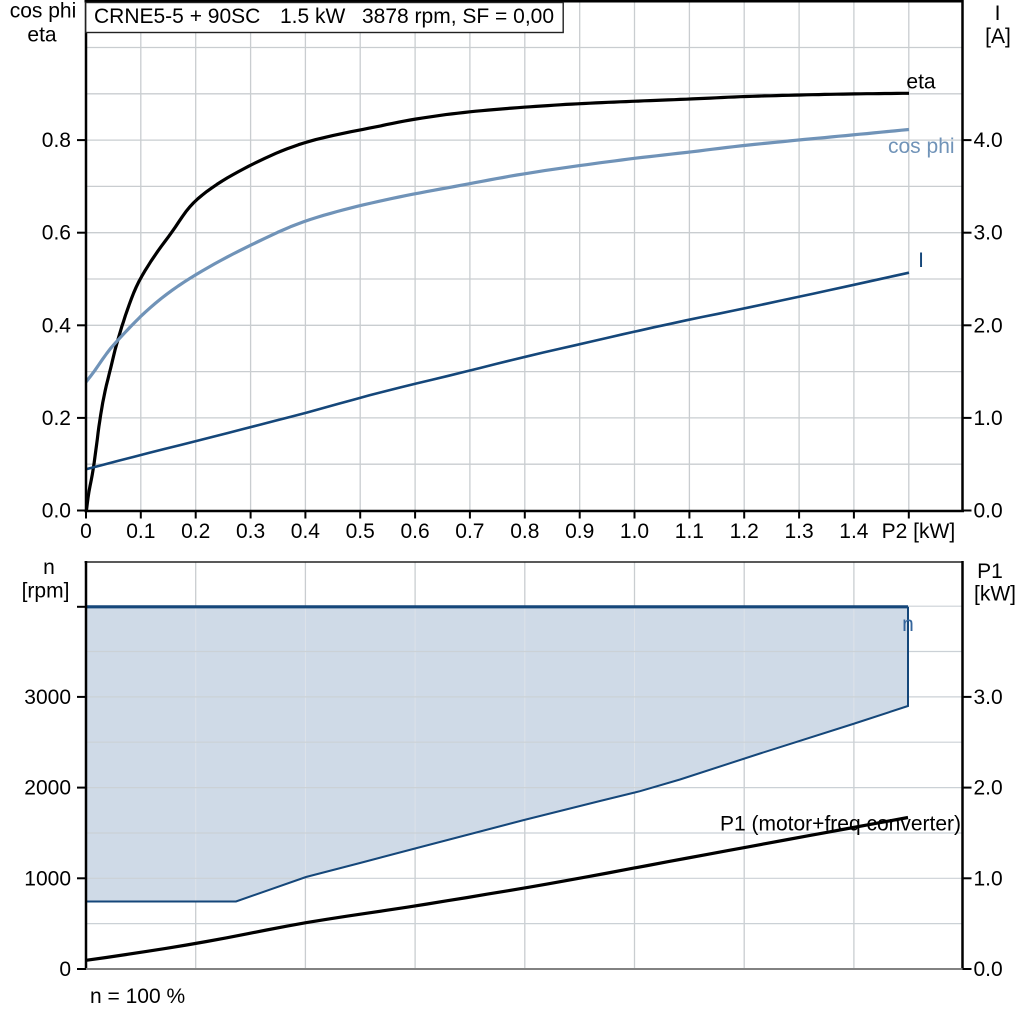  Describe the element at coordinates (798, 531) in the screenshot. I see `svg-text: 1.3` at that location.